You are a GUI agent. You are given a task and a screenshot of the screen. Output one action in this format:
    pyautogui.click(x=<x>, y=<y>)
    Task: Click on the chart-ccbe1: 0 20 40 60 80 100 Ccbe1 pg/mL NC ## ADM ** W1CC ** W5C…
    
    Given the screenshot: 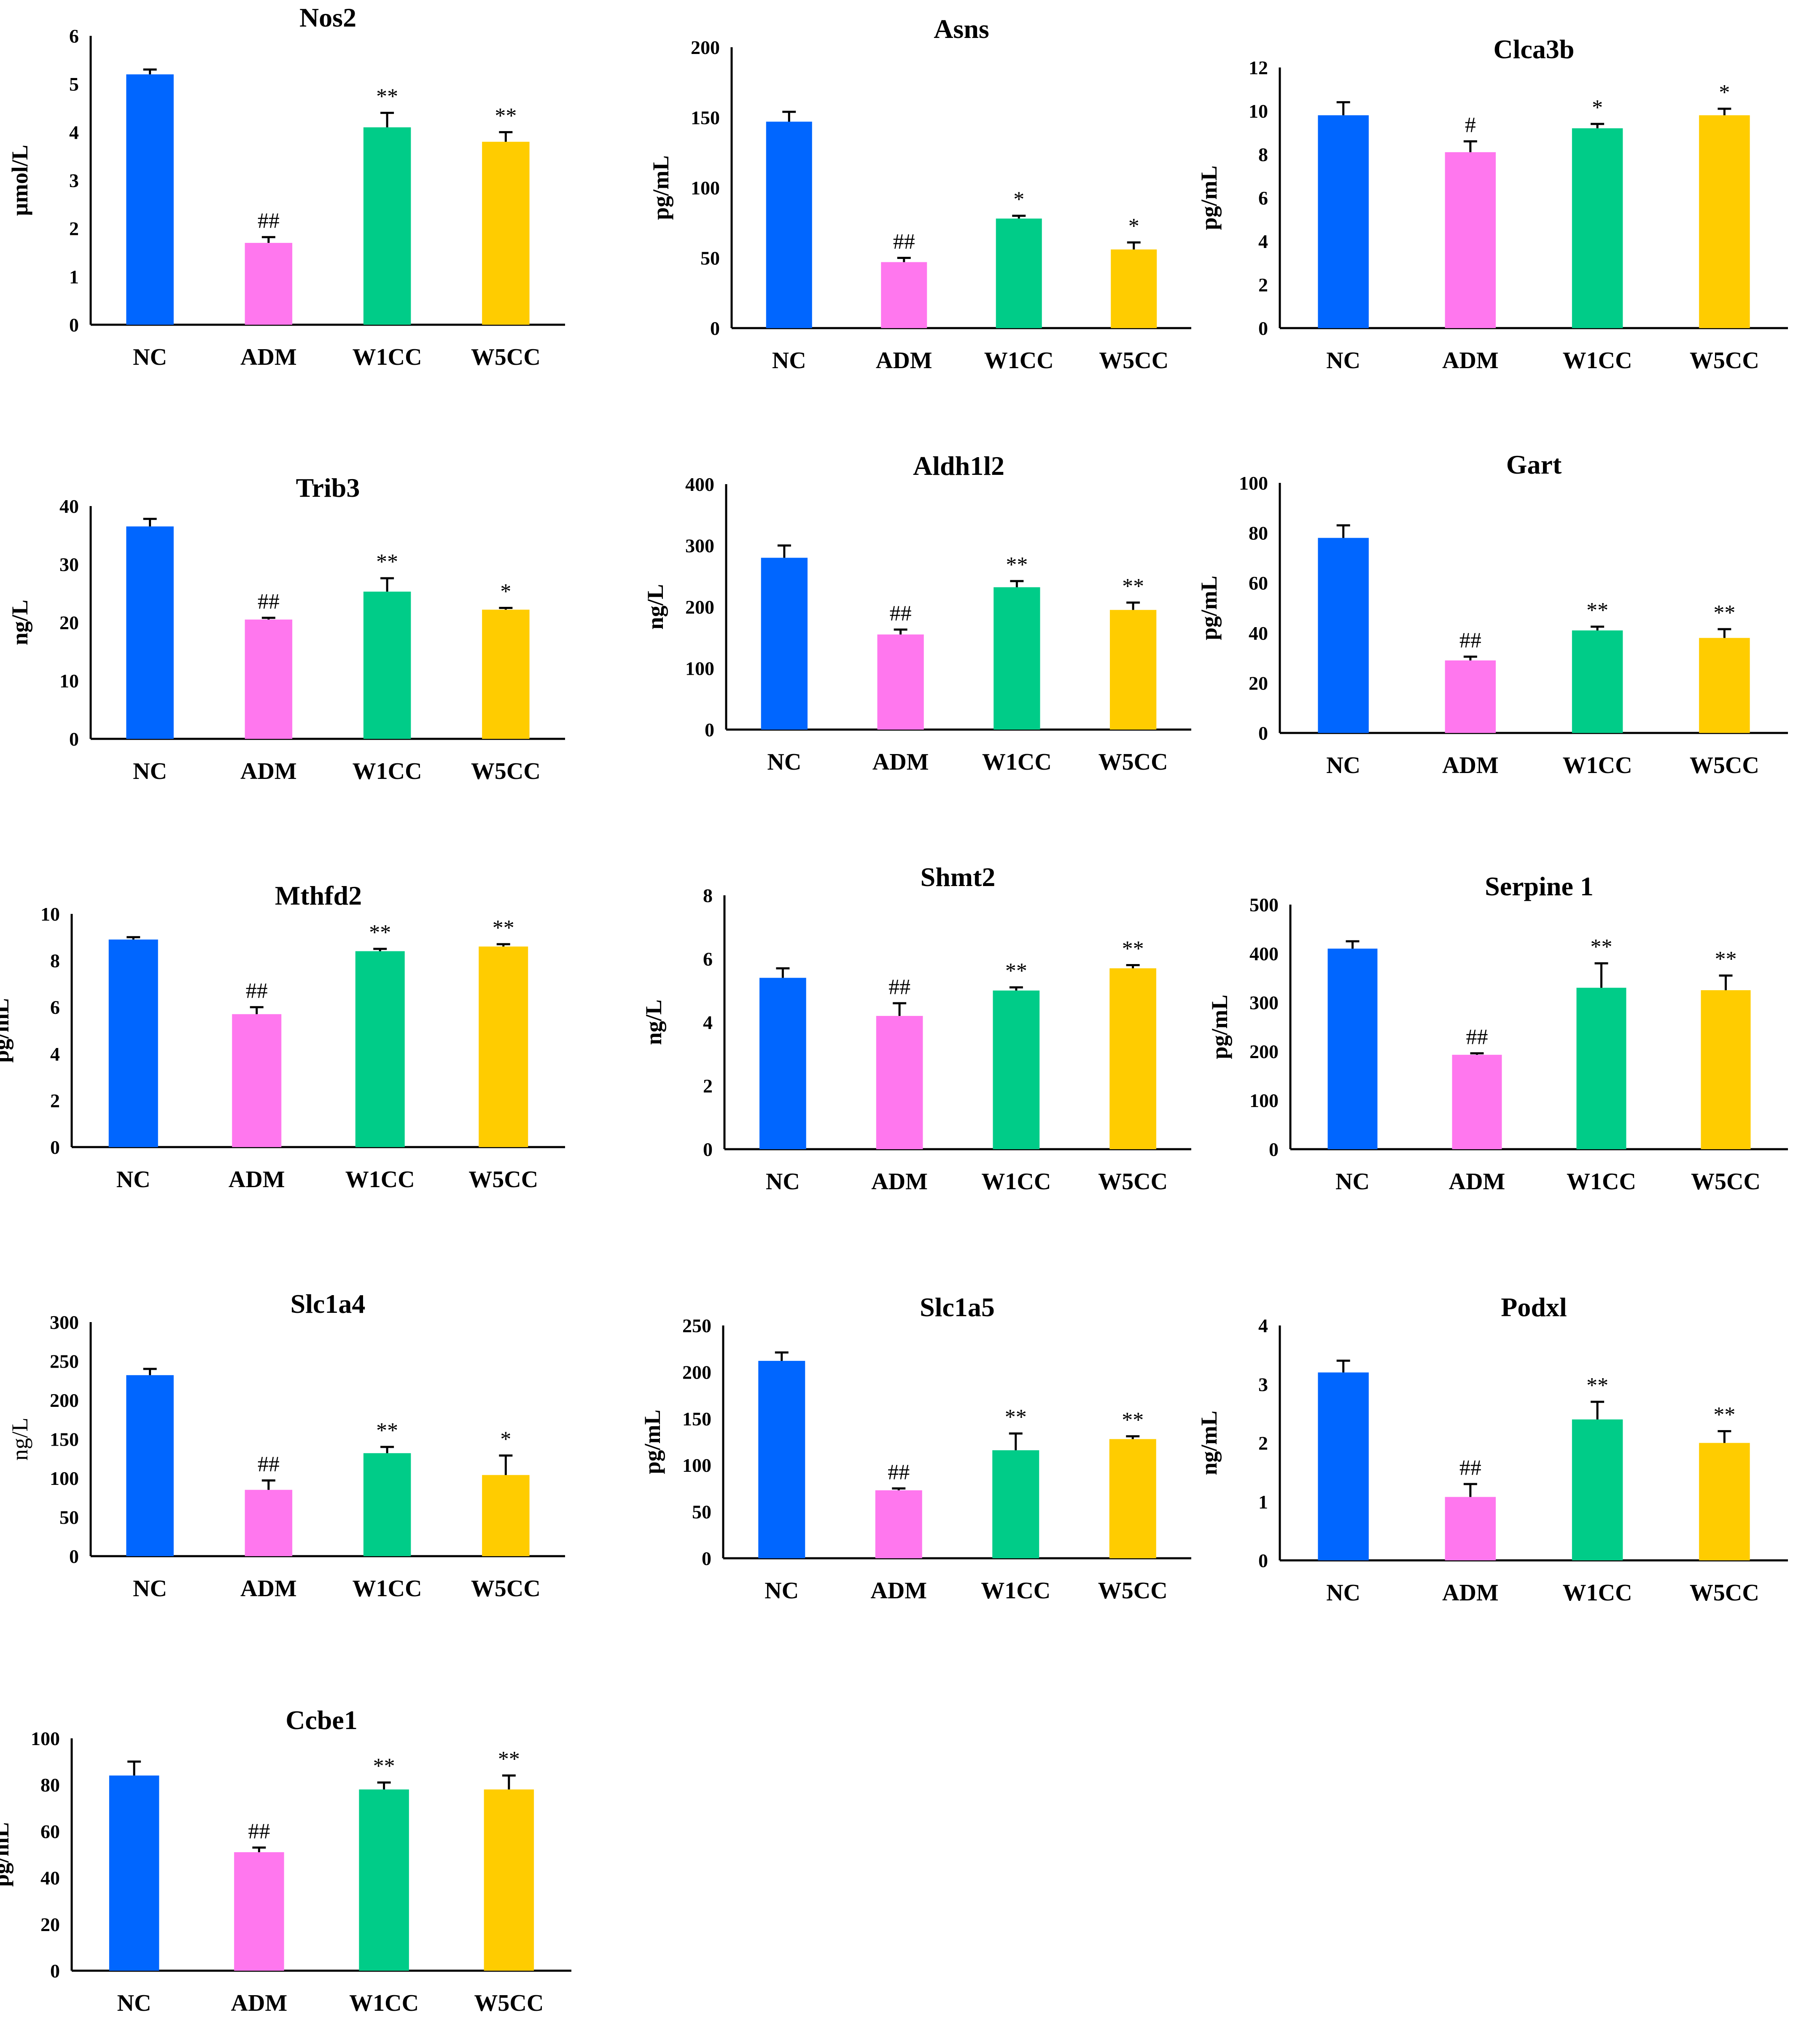 What is the action you would take?
    pyautogui.click(x=286, y=1860)
    